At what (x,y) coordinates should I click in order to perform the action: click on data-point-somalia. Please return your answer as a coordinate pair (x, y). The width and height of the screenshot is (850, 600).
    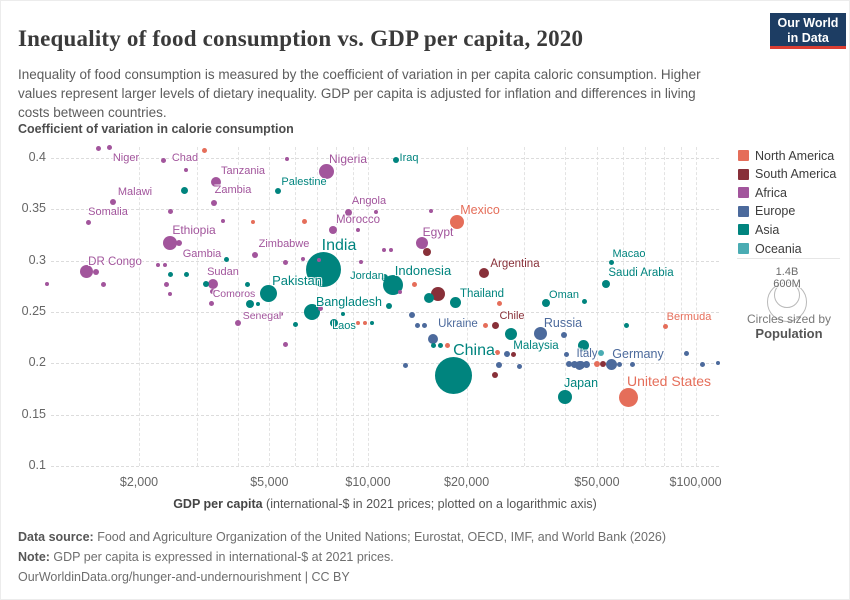
    Looking at the image, I should click on (88, 223).